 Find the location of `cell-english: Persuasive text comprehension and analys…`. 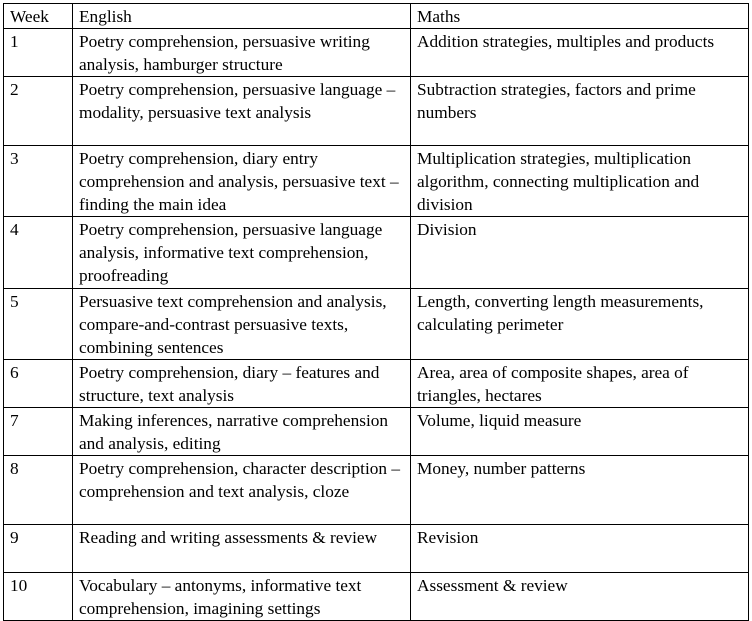

cell-english: Persuasive text comprehension and analys… is located at coordinates (241, 324).